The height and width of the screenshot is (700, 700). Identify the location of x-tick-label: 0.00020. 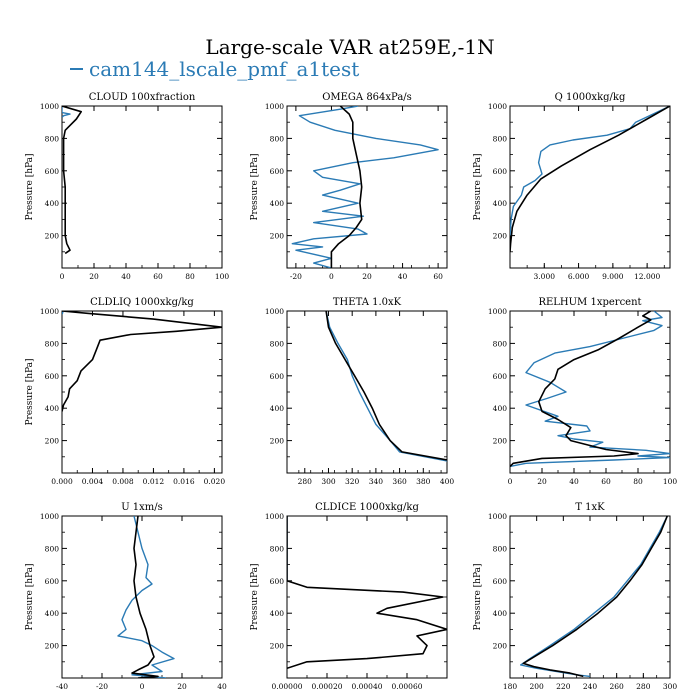
(326, 686).